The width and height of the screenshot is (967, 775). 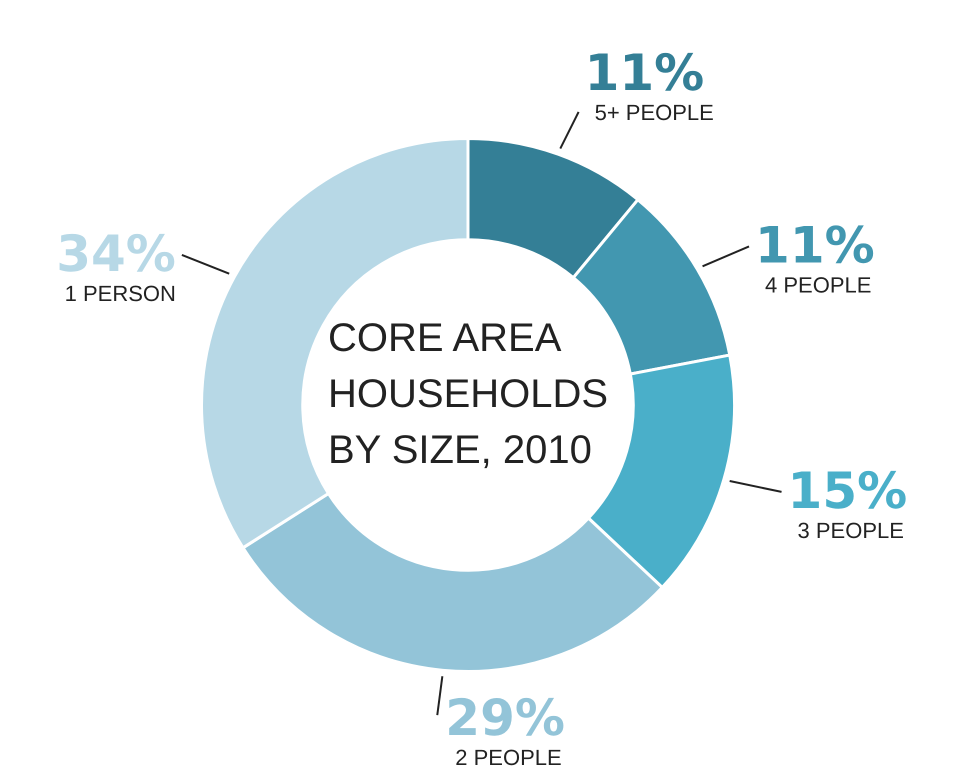 What do you see at coordinates (120, 293) in the screenshot?
I see `slice-label: 1 PERSON` at bounding box center [120, 293].